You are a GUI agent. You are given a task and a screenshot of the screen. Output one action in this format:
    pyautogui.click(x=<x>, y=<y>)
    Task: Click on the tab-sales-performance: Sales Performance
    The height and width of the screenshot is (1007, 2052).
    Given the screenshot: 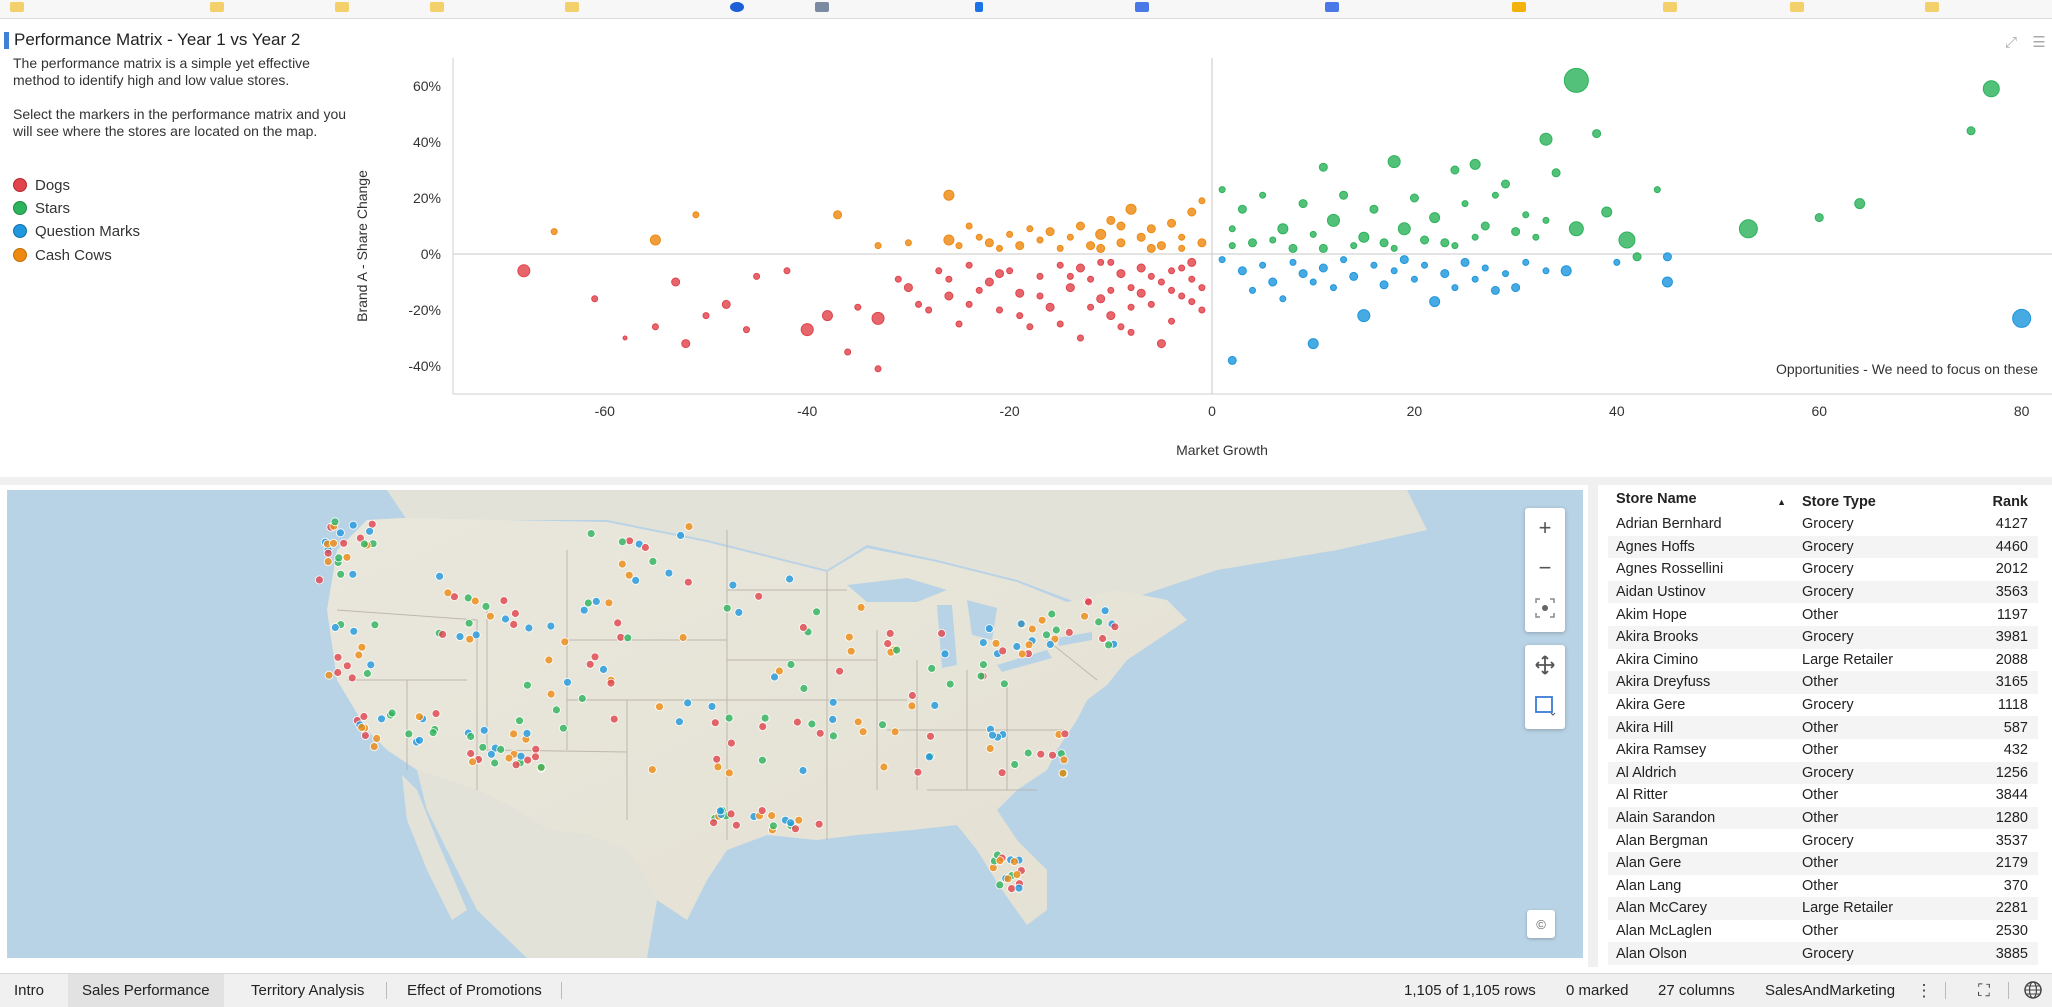 What is the action you would take?
    pyautogui.click(x=146, y=990)
    